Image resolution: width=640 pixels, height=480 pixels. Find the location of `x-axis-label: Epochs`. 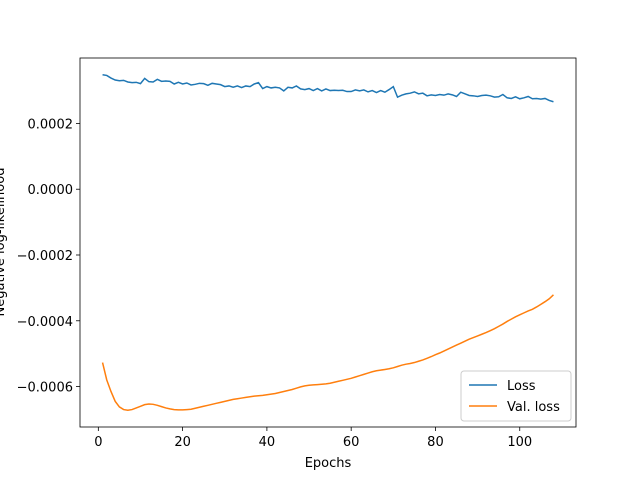

x-axis-label: Epochs is located at coordinates (328, 463).